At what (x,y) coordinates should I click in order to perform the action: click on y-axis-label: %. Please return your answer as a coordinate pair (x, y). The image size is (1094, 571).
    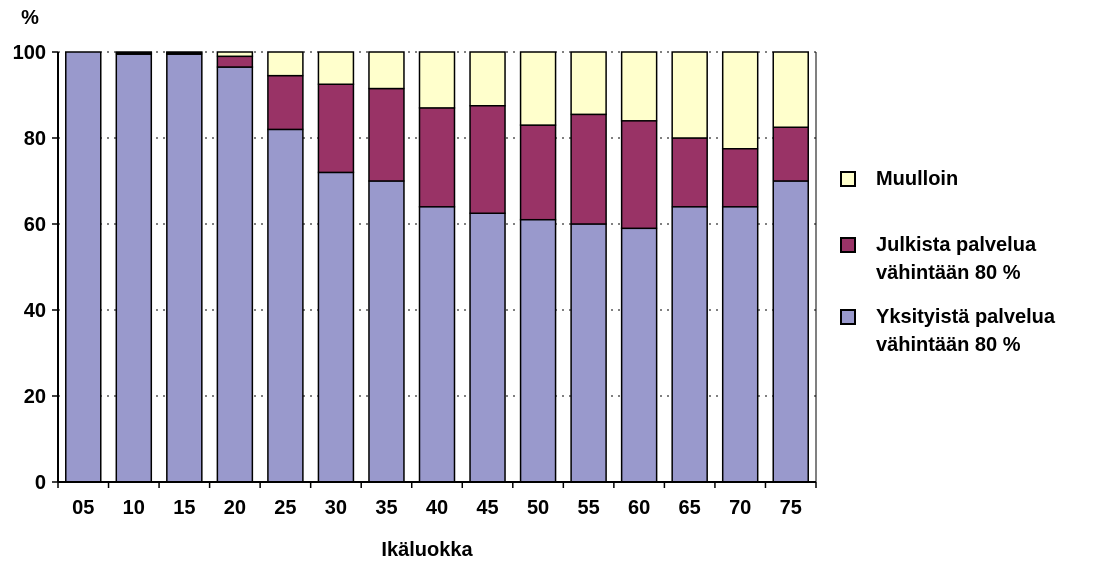
    Looking at the image, I should click on (30, 18).